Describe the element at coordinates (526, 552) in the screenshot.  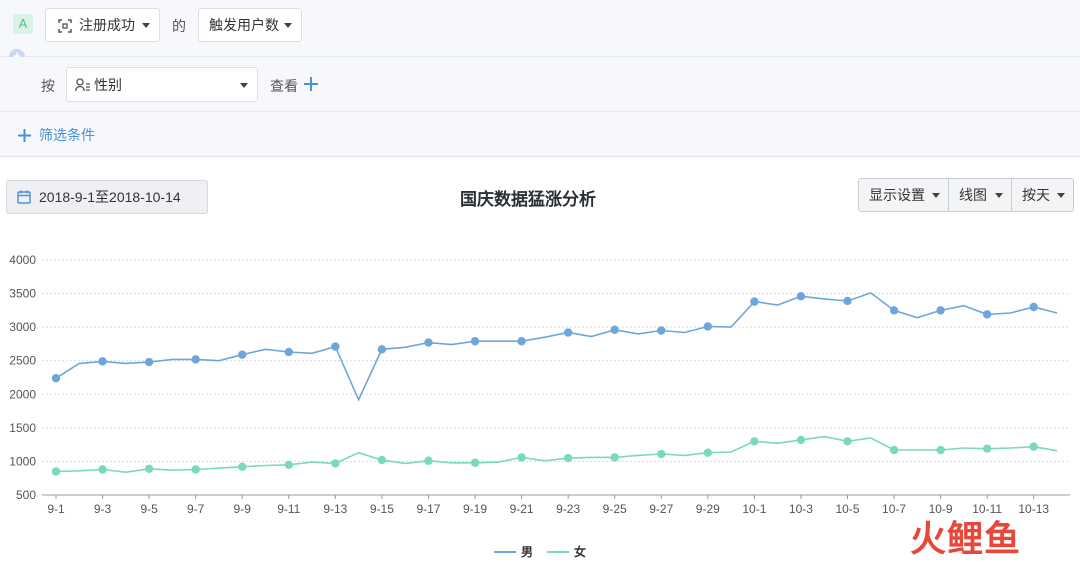
I see `legend-label-male: 男` at that location.